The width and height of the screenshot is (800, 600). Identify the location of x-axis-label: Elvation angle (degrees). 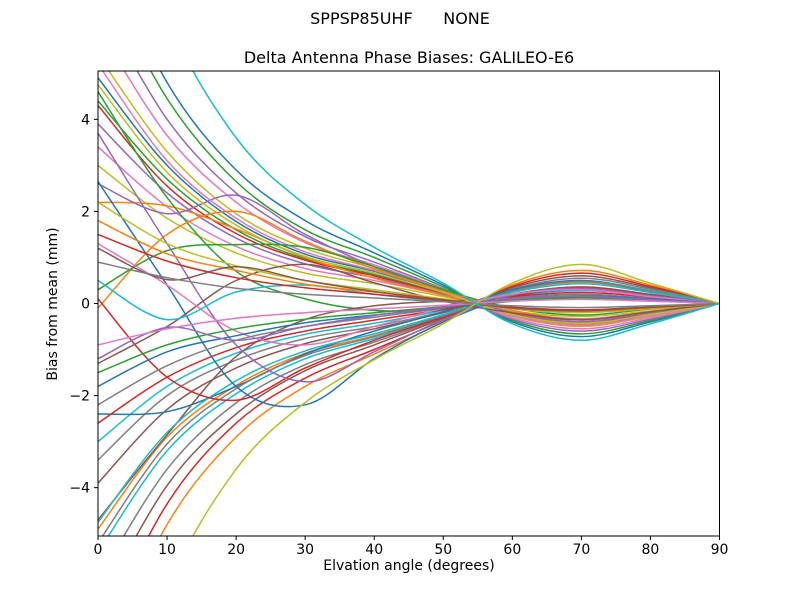
(409, 566).